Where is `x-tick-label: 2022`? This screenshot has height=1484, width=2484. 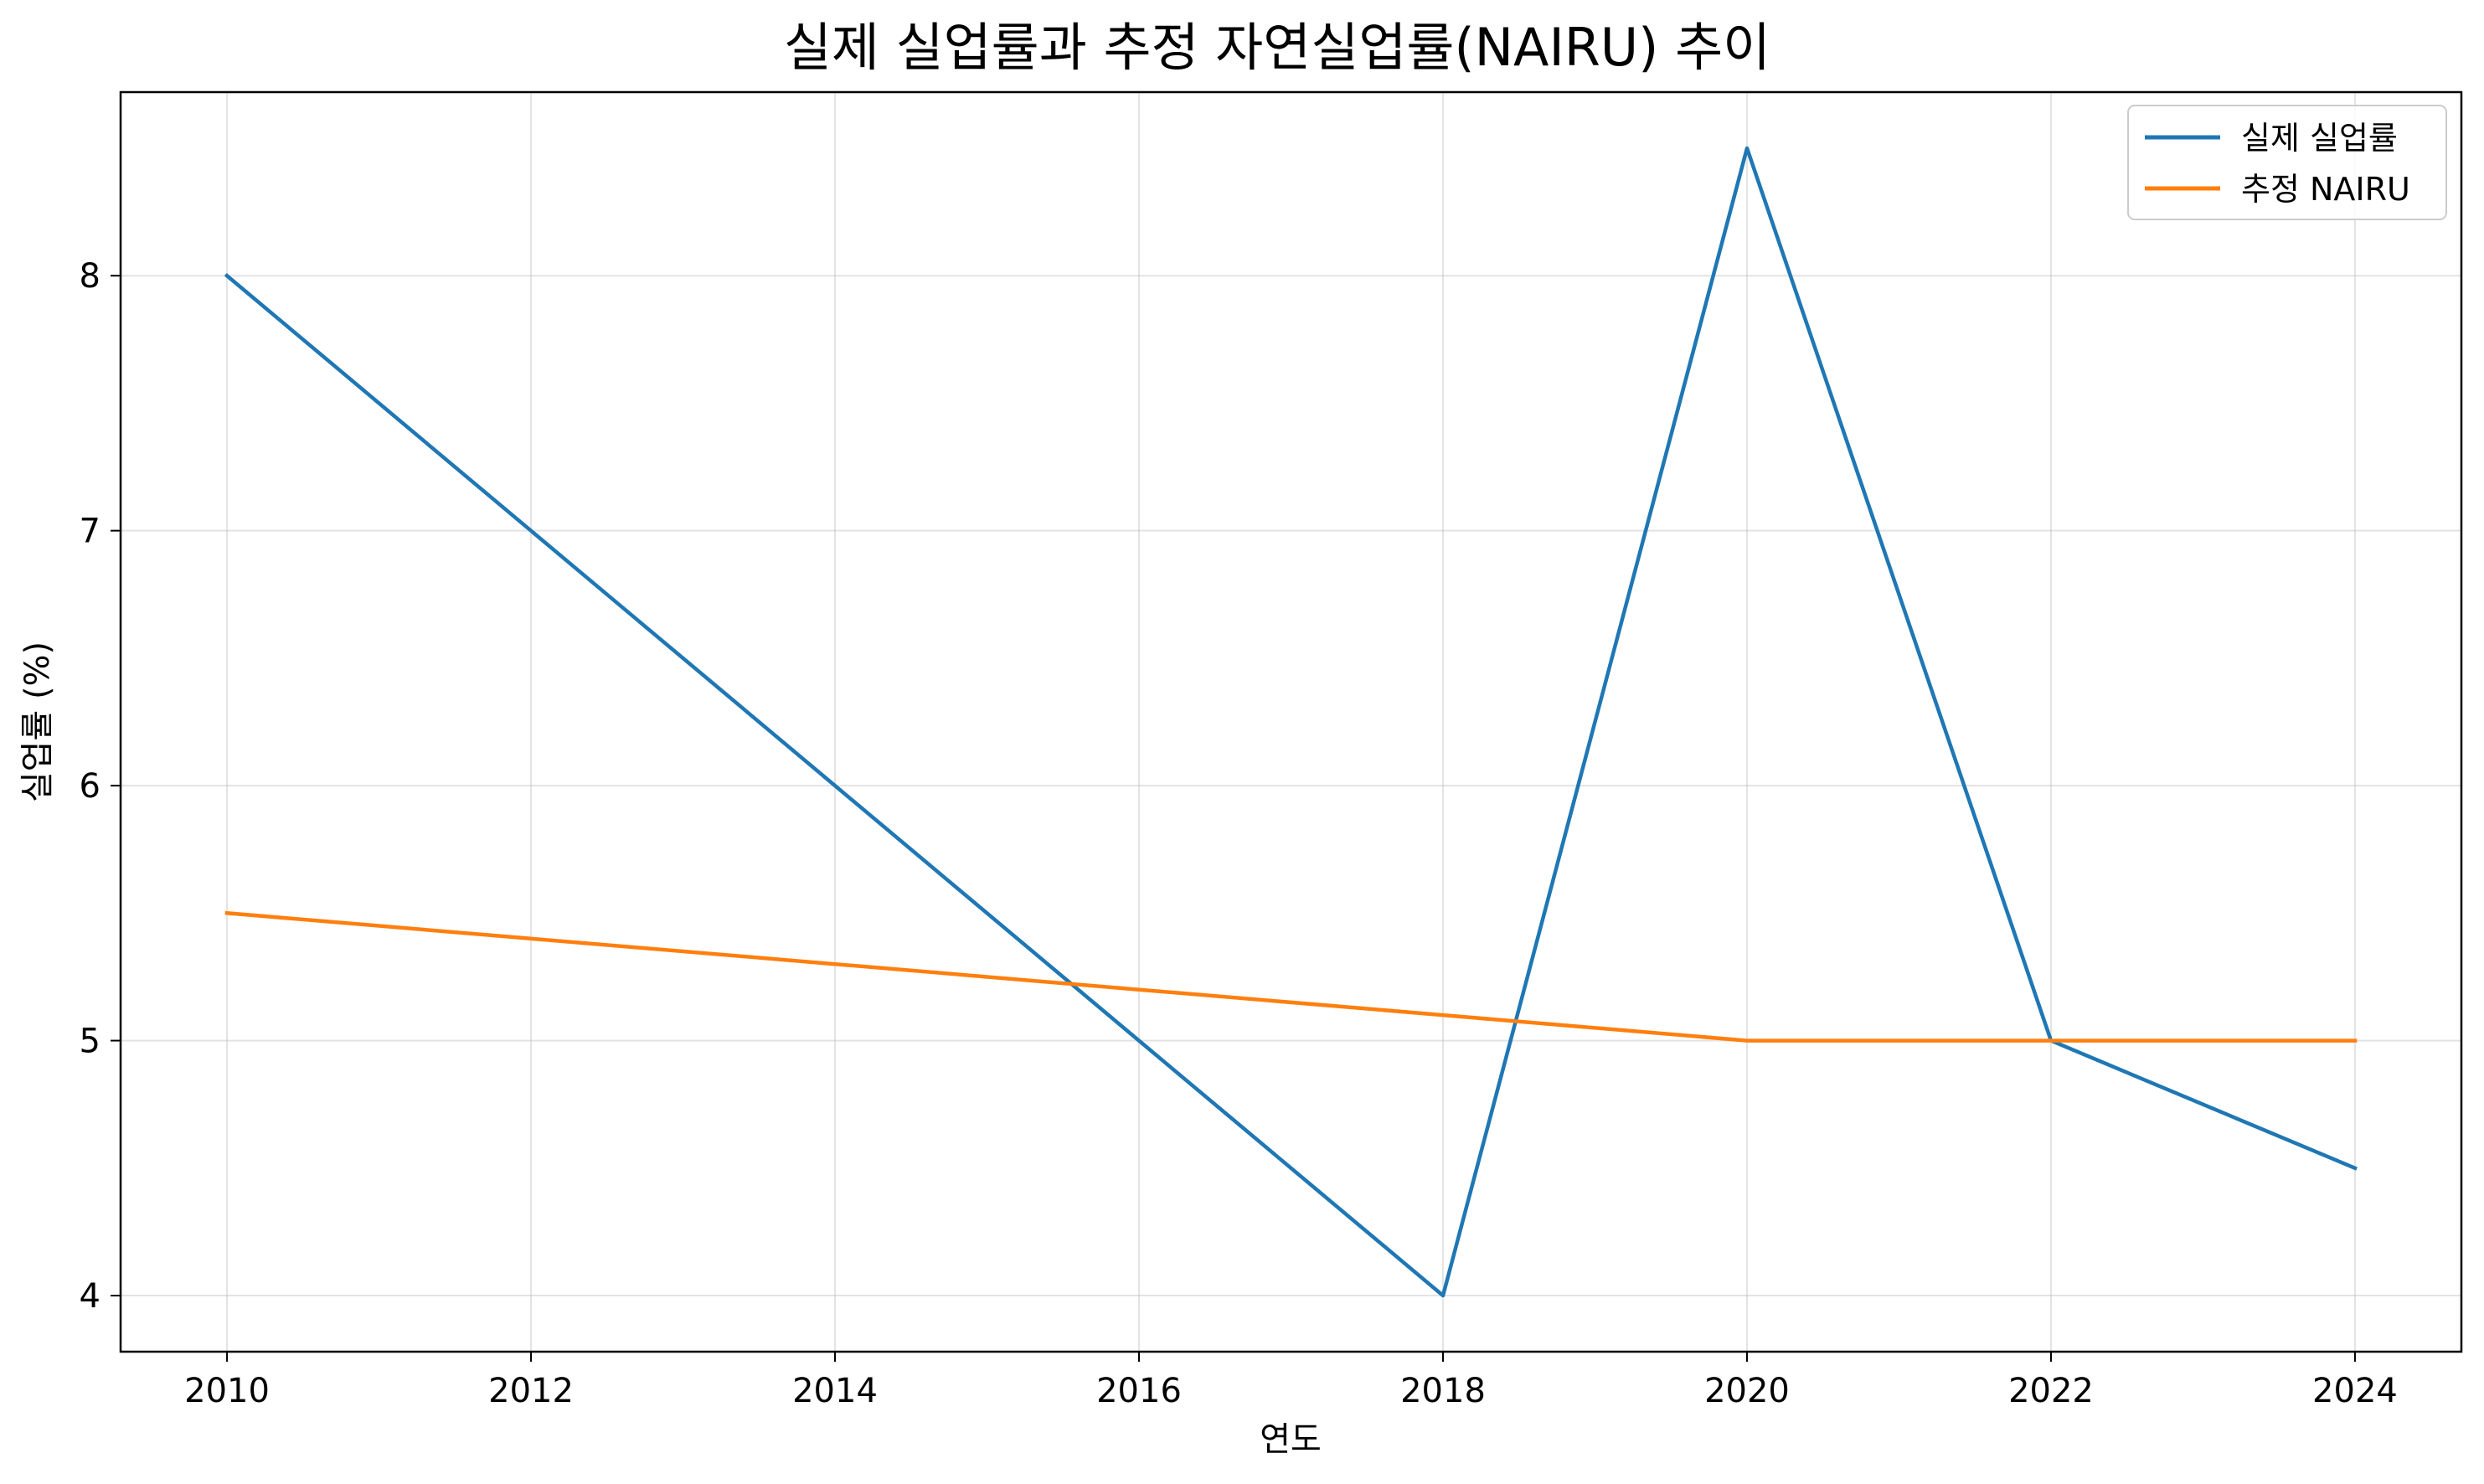
x-tick-label: 2022 is located at coordinates (2051, 1391).